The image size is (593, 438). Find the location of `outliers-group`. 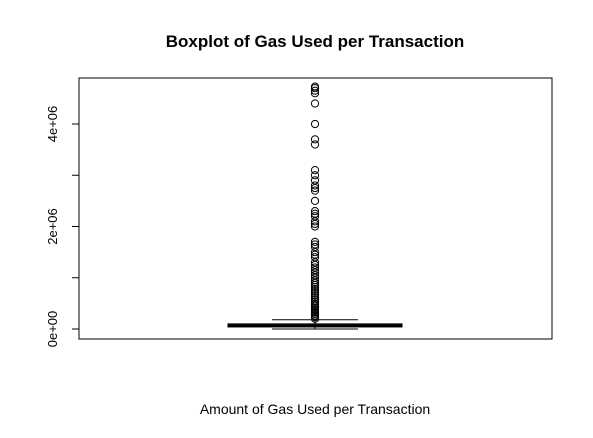

outliers-group is located at coordinates (315, 202).